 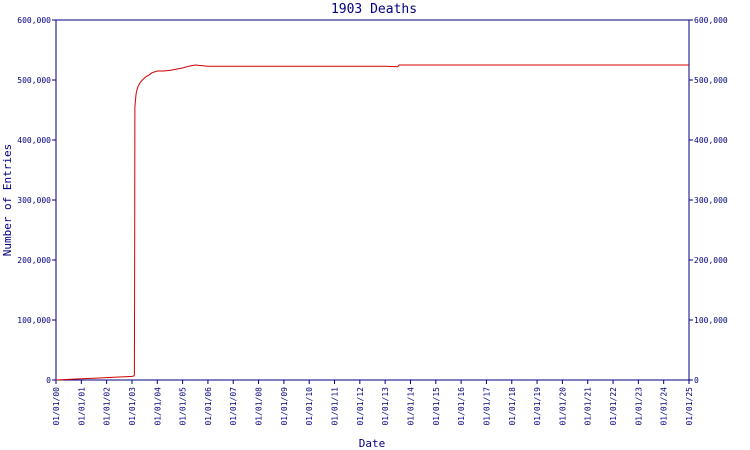 What do you see at coordinates (34, 20) in the screenshot?
I see `y-tick-label-left: 600,000` at bounding box center [34, 20].